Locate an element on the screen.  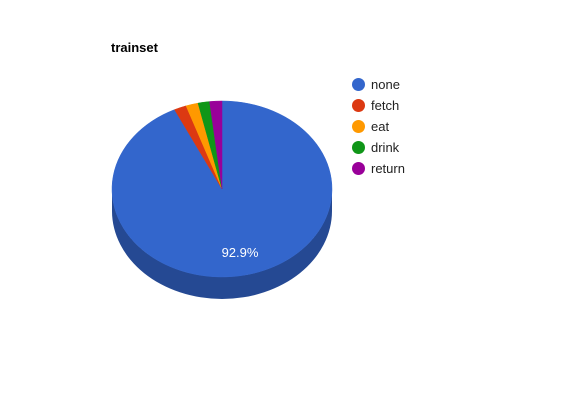
legend-swatch-none is located at coordinates (358, 84).